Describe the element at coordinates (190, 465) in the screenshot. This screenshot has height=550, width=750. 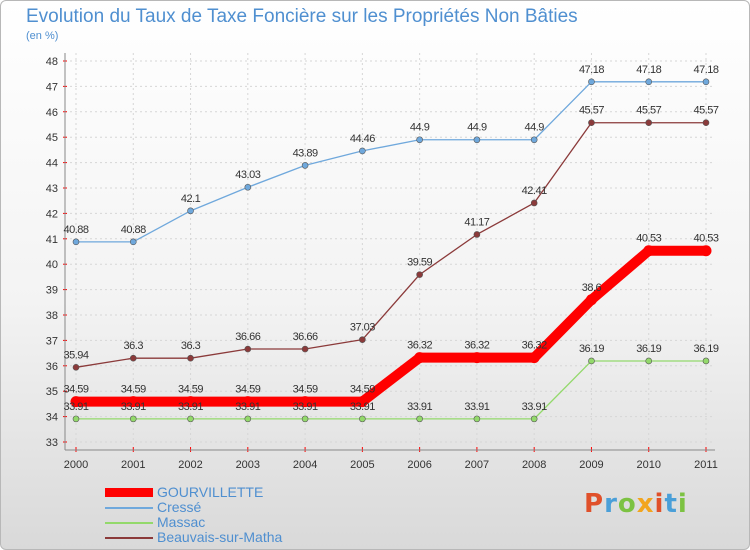
I see `x-tick-label: 2002` at that location.